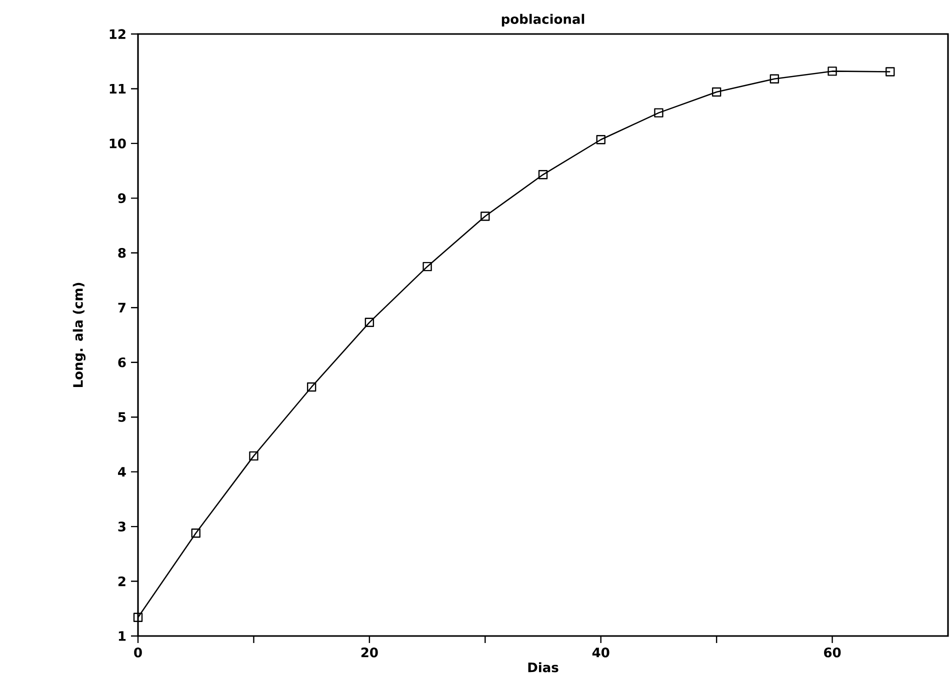  Describe the element at coordinates (122, 472) in the screenshot. I see `y-tick-label: 4` at that location.